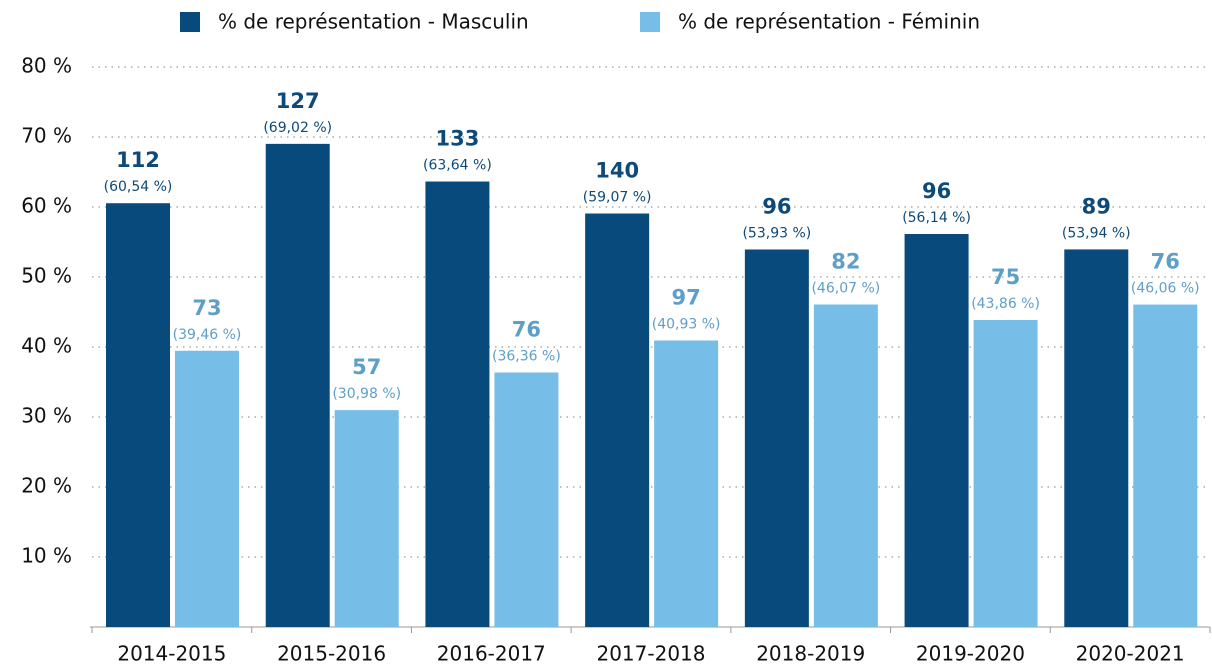 The height and width of the screenshot is (669, 1212). Describe the element at coordinates (46, 276) in the screenshot. I see `y-tick-label: 50 %` at that location.